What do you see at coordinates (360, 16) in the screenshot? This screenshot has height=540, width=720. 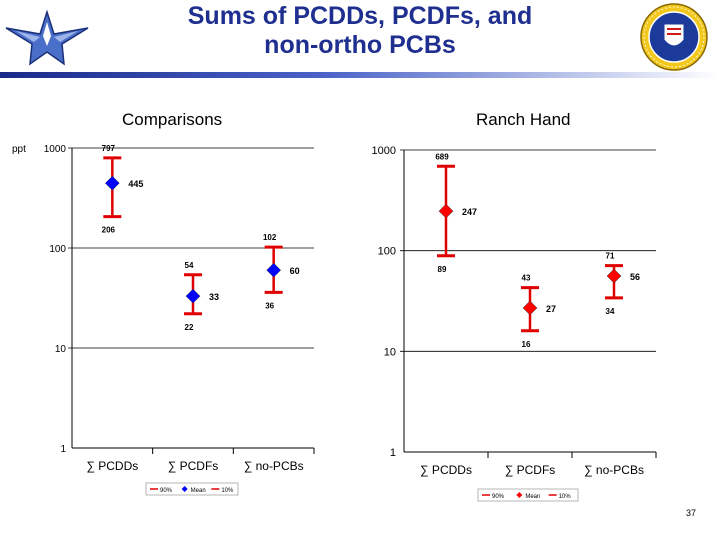 I see `slide-title-line1: Sums of PCDDs, PCDFs, and` at bounding box center [360, 16].